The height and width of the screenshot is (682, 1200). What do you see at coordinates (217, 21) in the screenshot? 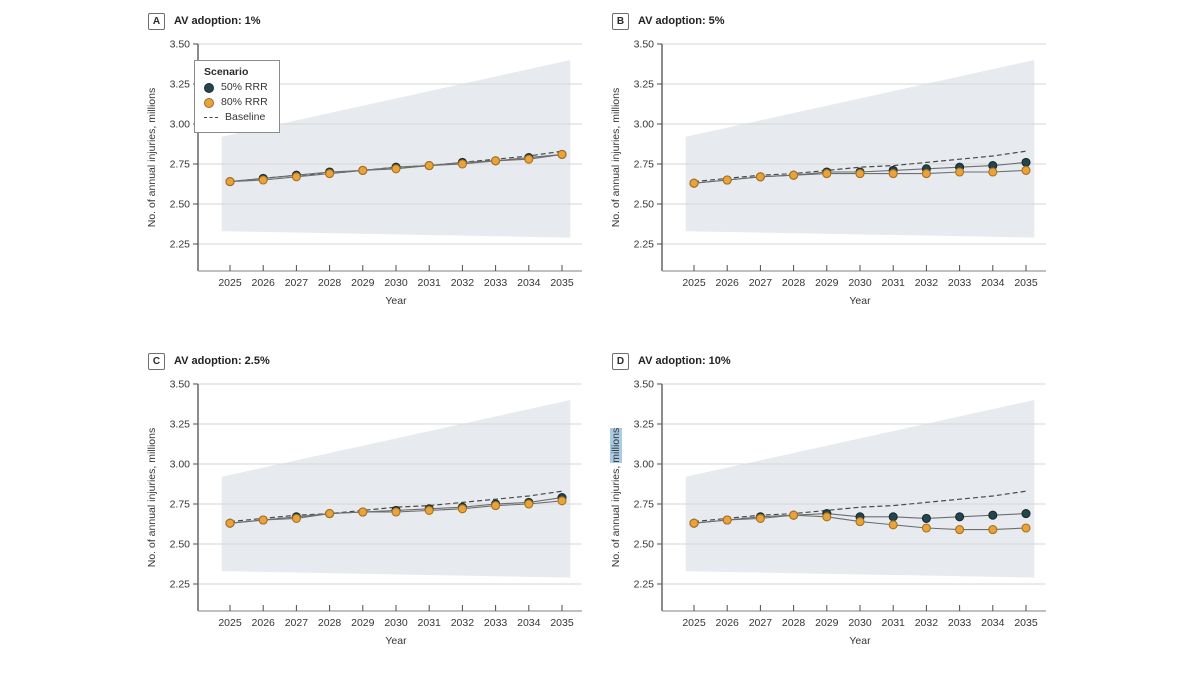
I see `panel-title: AV adoption: 1%` at bounding box center [217, 21].